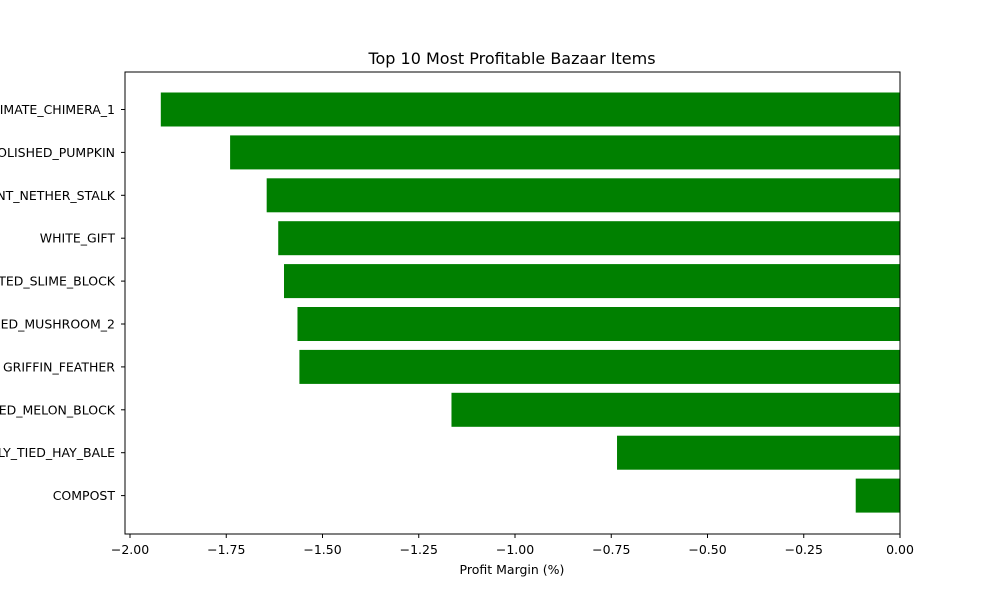 The height and width of the screenshot is (600, 1000). Describe the element at coordinates (675, 409) in the screenshot. I see `bar-enchanted-melon-block` at that location.